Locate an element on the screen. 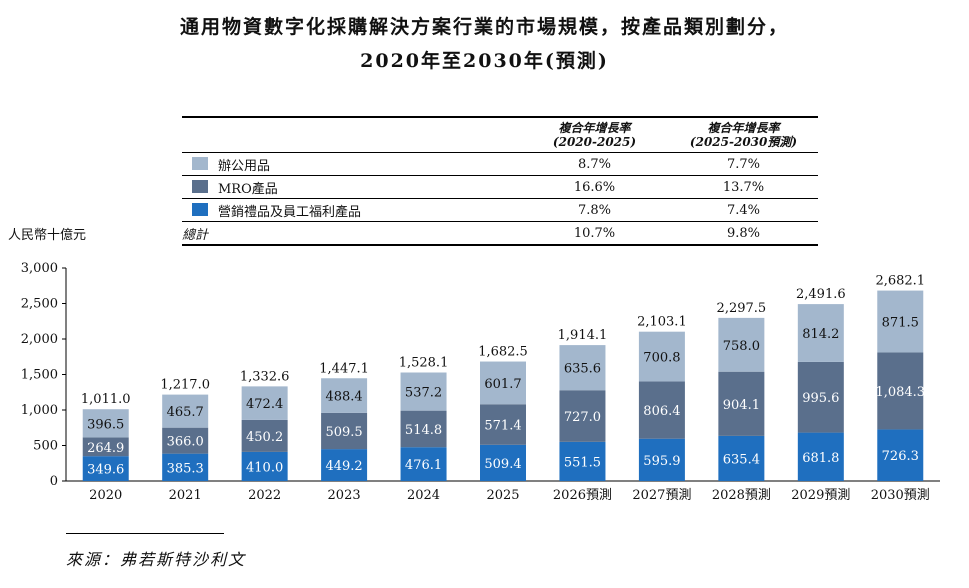 The width and height of the screenshot is (969, 588). legend-swatch-gifts is located at coordinates (200, 209).